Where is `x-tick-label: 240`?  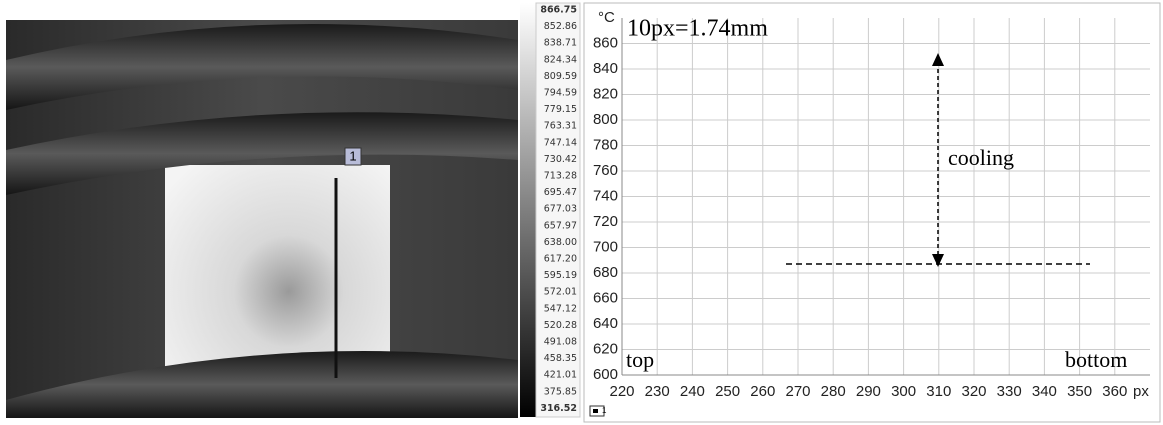
x-tick-label: 240 is located at coordinates (692, 391).